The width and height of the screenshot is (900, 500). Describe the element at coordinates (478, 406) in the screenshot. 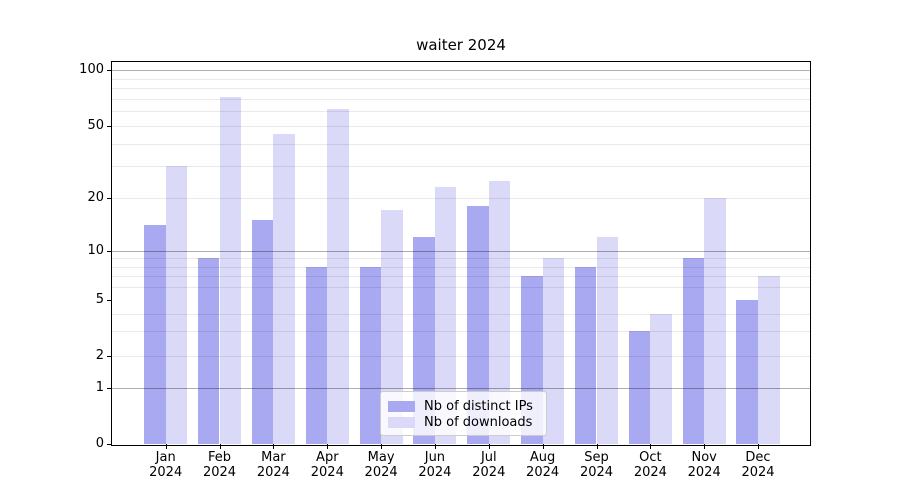

I see `legend-label-distinct-ips: Nb of distinct IPs` at that location.